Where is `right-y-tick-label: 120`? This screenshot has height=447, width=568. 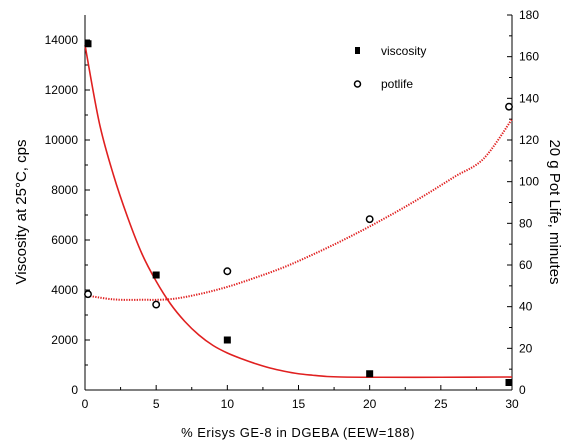
right-y-tick-label: 120 is located at coordinates (529, 140).